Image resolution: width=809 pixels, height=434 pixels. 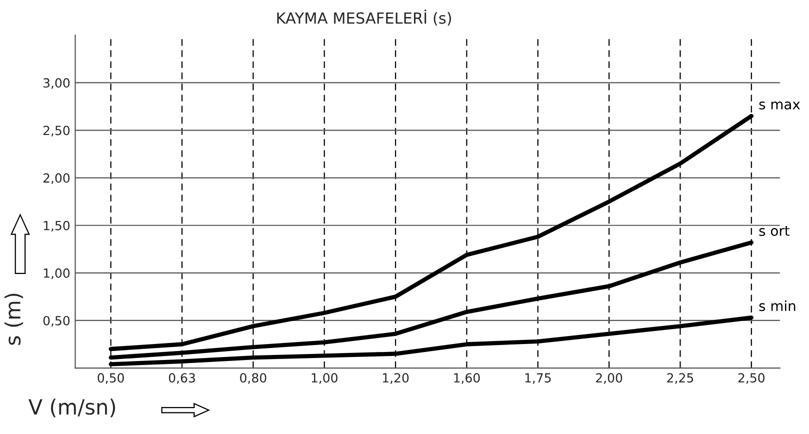 I want to click on series-label: s ort, so click(x=774, y=231).